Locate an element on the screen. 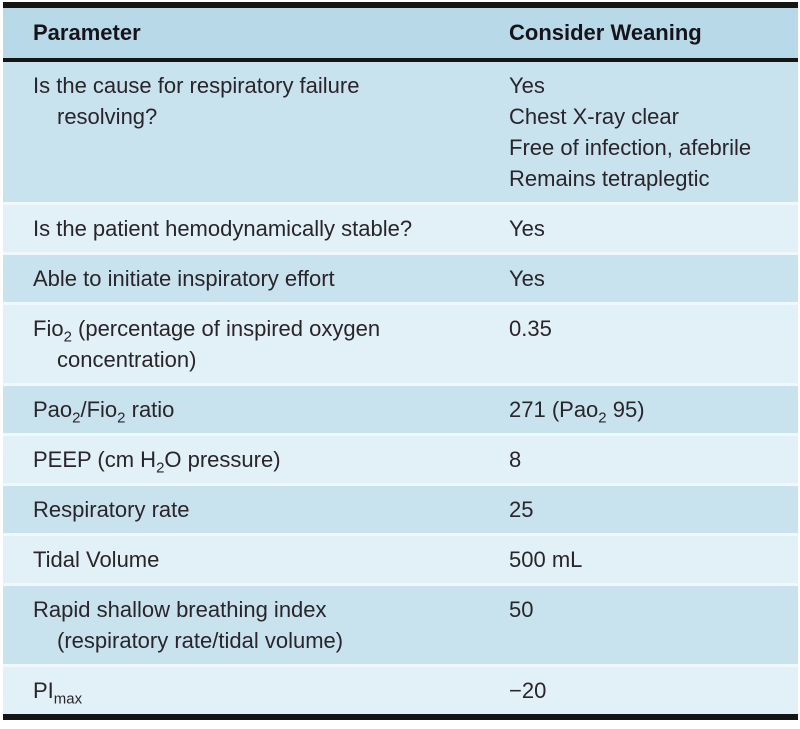 This screenshot has height=729, width=800. parameter-line: PImax is located at coordinates (58, 693).